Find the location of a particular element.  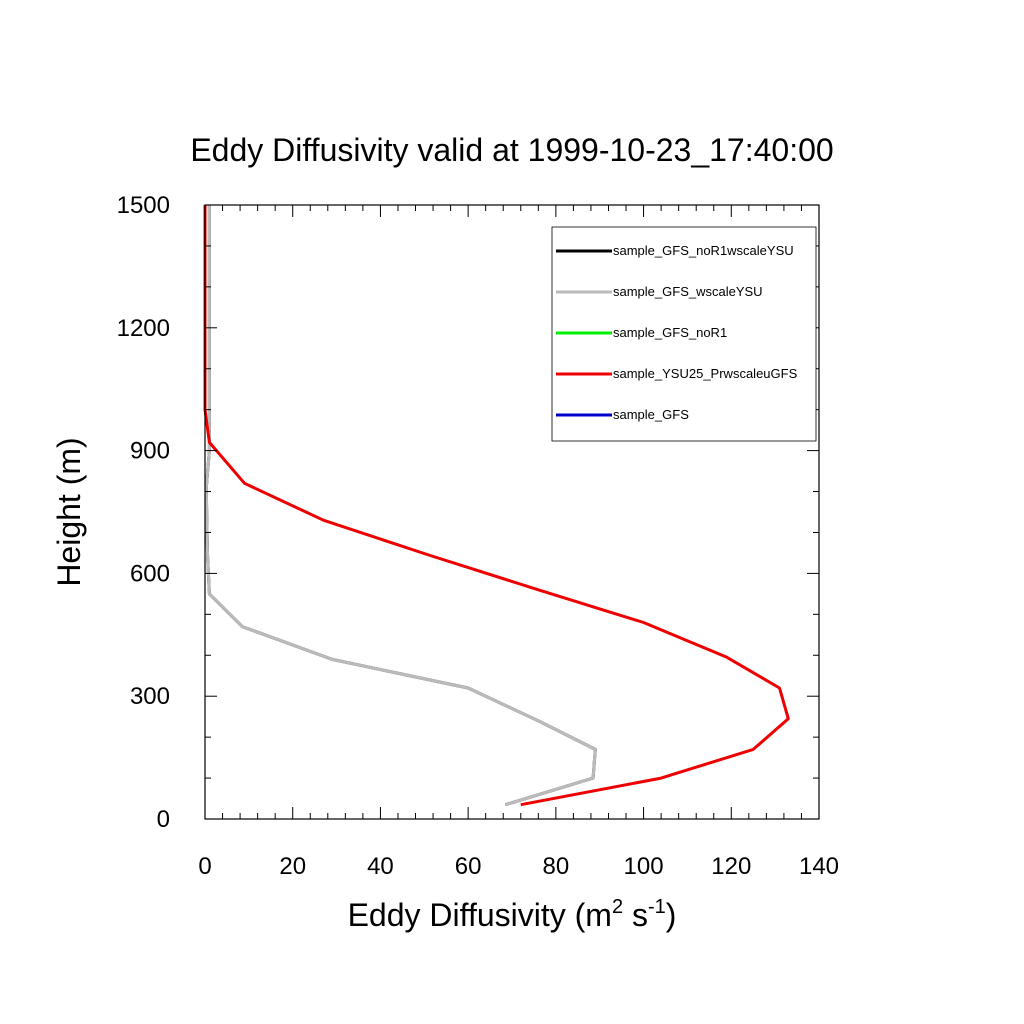

x-tick-label: 60 is located at coordinates (468, 866).